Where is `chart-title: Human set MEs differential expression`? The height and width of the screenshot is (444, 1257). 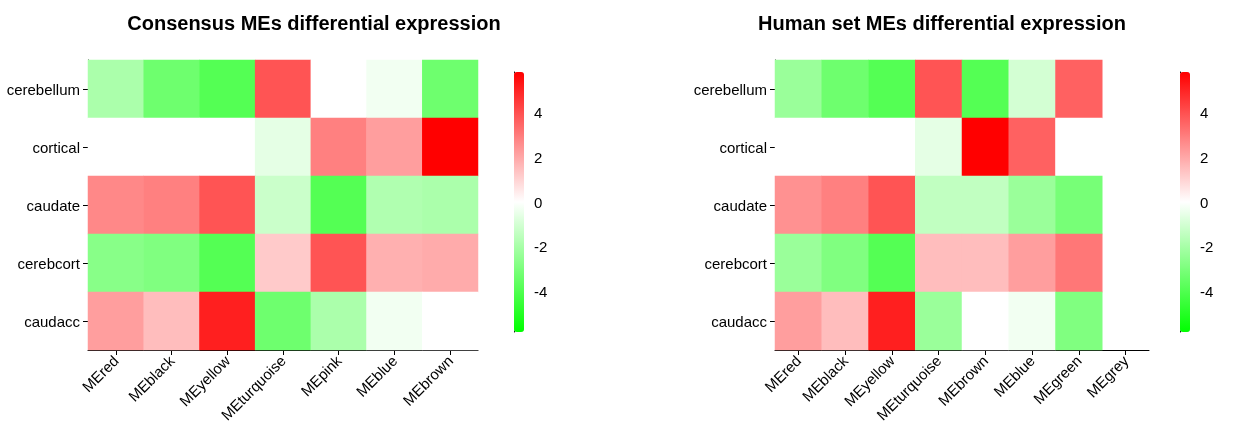
chart-title: Human set MEs differential expression is located at coordinates (942, 23).